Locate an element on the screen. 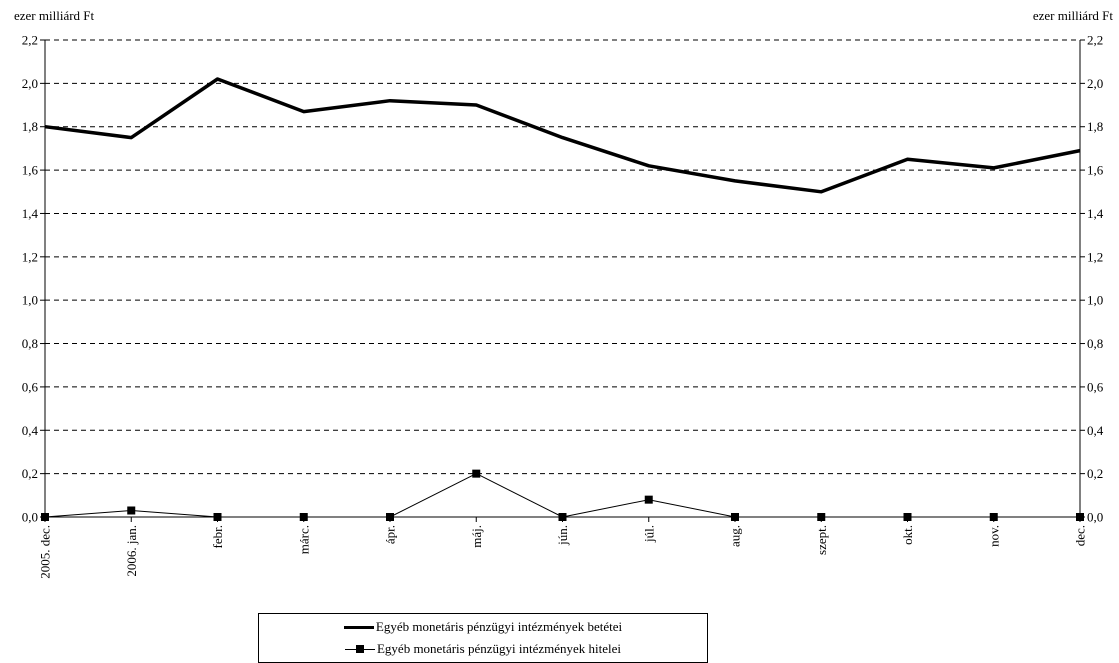 Image resolution: width=1119 pixels, height=663 pixels. y-axis-left-ticks: 0,0 0,2 0,4 0,6 0,8 1,0 1,2 1,4 1,6 1,8 2,0 2,2 is located at coordinates (33, 279).